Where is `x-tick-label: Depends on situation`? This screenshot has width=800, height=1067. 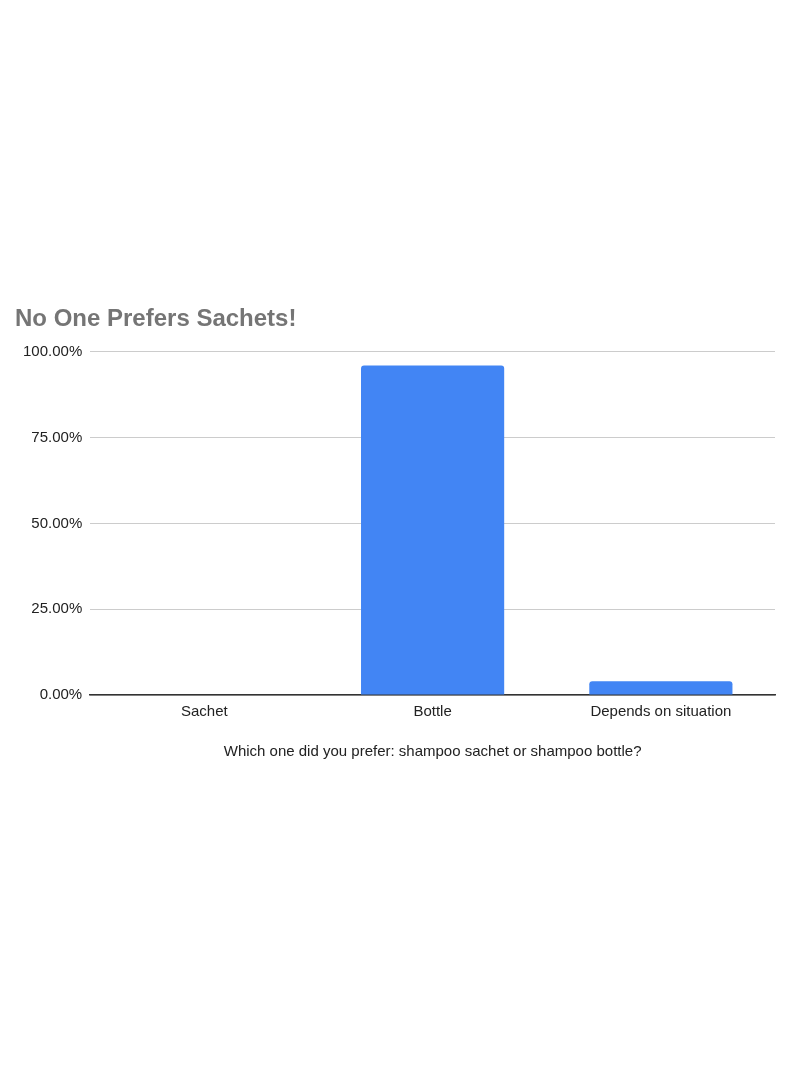 x-tick-label: Depends on situation is located at coordinates (661, 711).